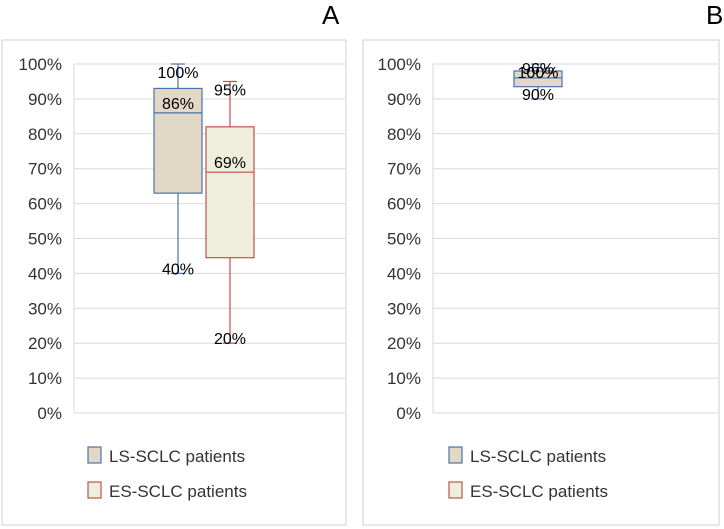  What do you see at coordinates (230, 192) in the screenshot?
I see `panel-a-es-sclc-box` at bounding box center [230, 192].